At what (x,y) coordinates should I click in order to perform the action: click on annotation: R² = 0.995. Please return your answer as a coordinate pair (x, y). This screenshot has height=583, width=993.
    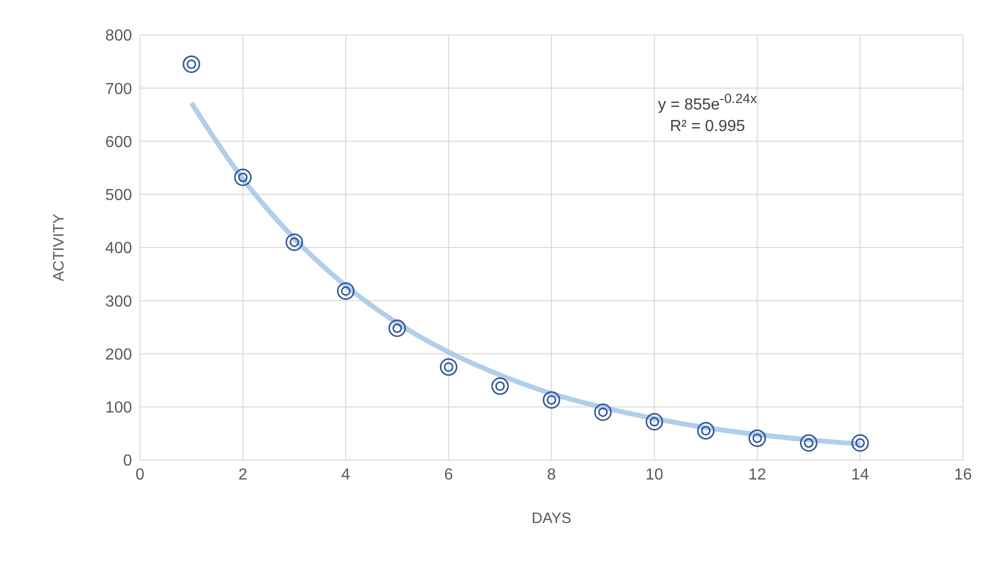
    Looking at the image, I should click on (707, 127).